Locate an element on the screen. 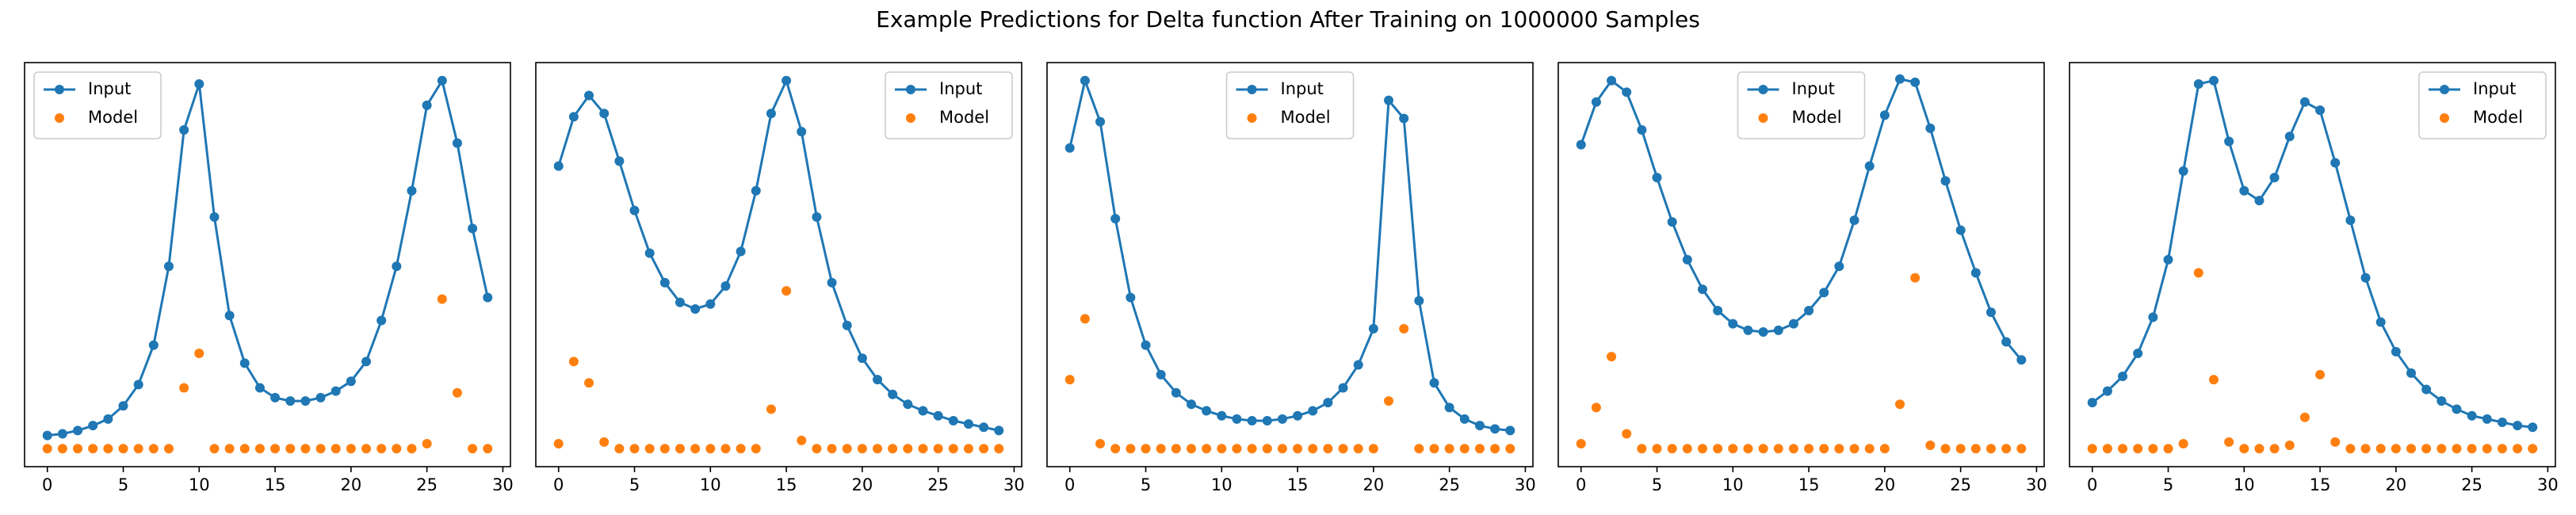 Image resolution: width=2576 pixels, height=515 pixels. legend-marker is located at coordinates (1763, 90).